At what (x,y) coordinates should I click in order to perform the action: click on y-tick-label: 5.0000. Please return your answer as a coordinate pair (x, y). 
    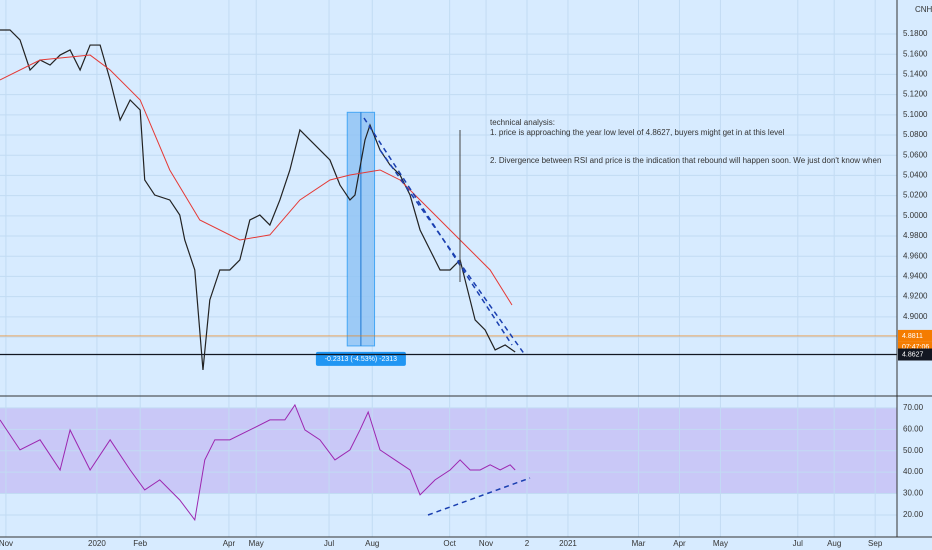
    Looking at the image, I should click on (915, 215).